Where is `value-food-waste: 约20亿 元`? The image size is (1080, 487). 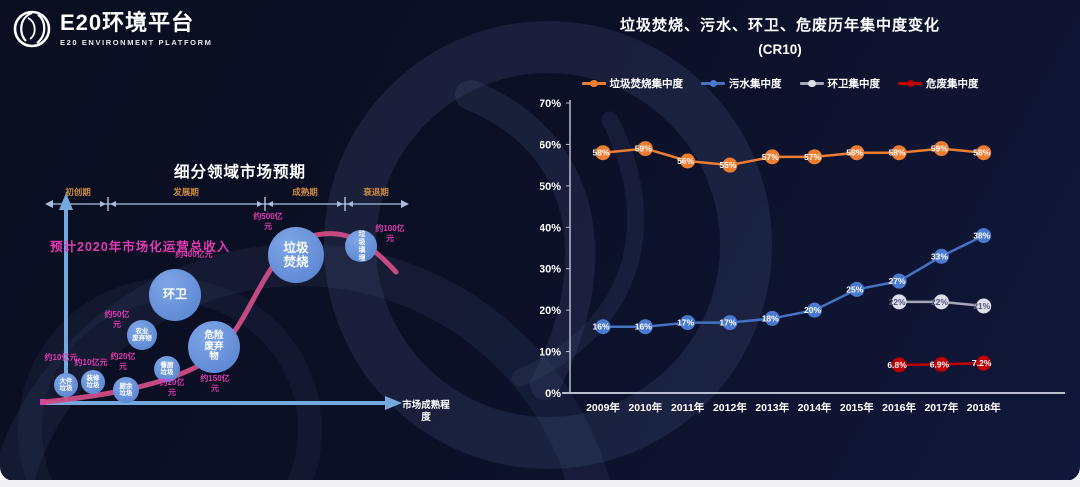
value-food-waste: 约20亿 元 is located at coordinates (172, 387).